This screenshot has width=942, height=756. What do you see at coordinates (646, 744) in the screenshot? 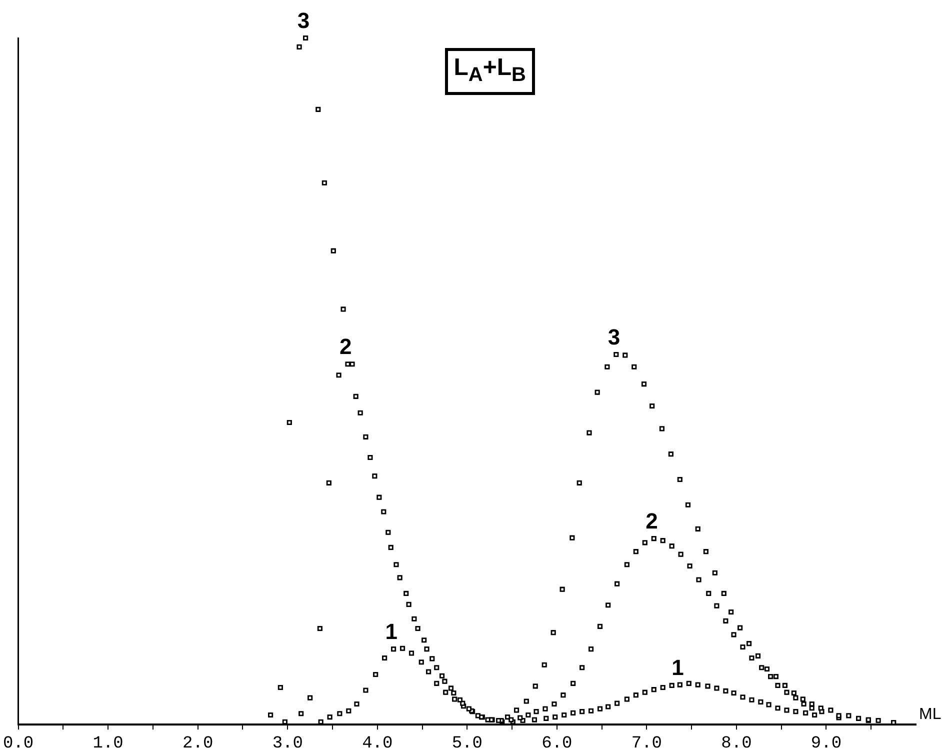
I see `x-tick-label: 7.0` at bounding box center [646, 744].